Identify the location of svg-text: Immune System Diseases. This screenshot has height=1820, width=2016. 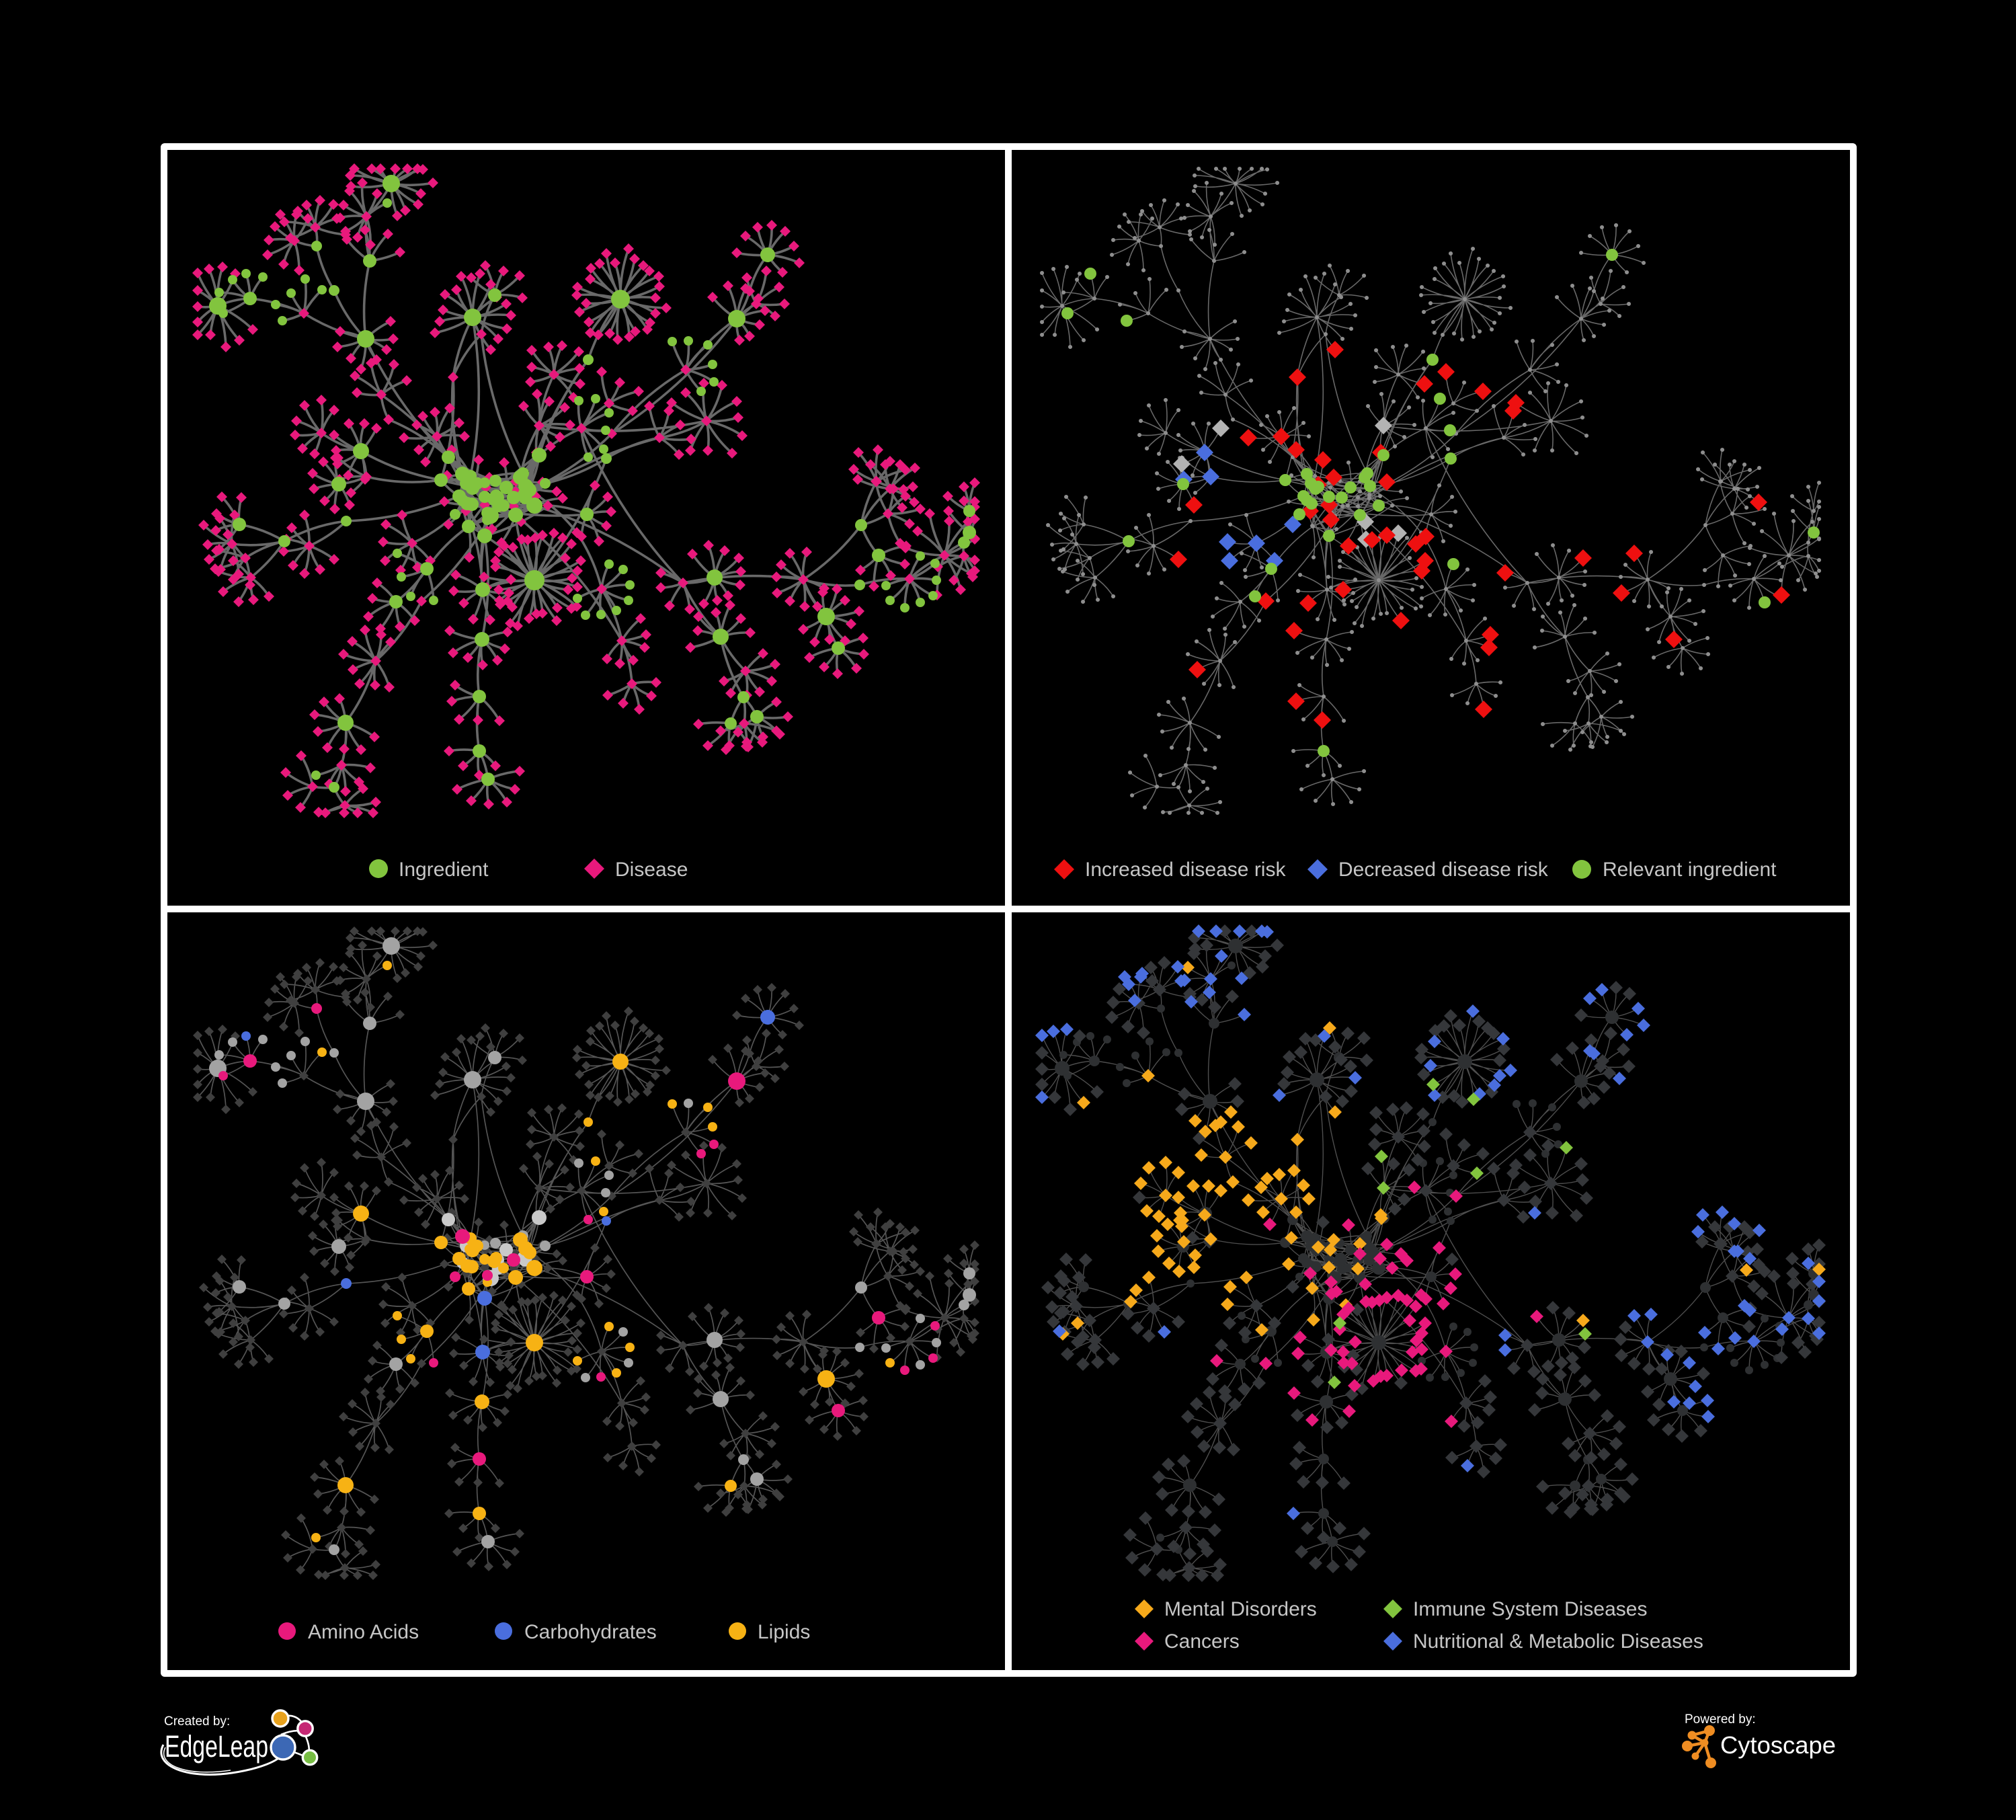
(1530, 1609).